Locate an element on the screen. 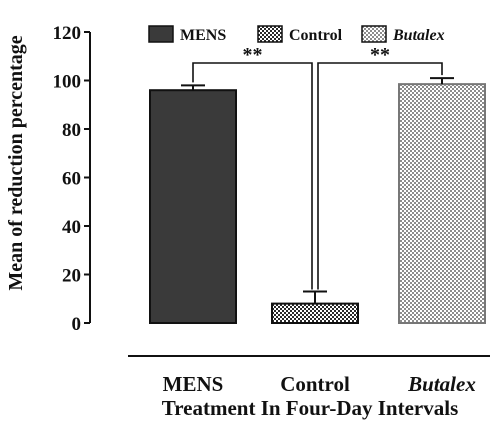 The image size is (491, 425). x-category-label: Control is located at coordinates (315, 384).